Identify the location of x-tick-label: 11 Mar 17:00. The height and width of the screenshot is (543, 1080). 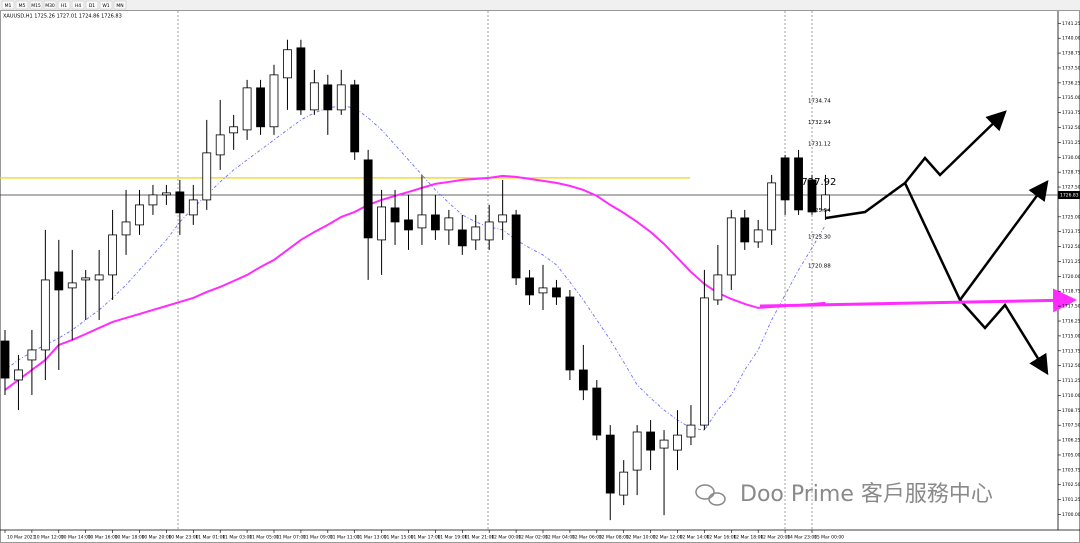
(426, 538).